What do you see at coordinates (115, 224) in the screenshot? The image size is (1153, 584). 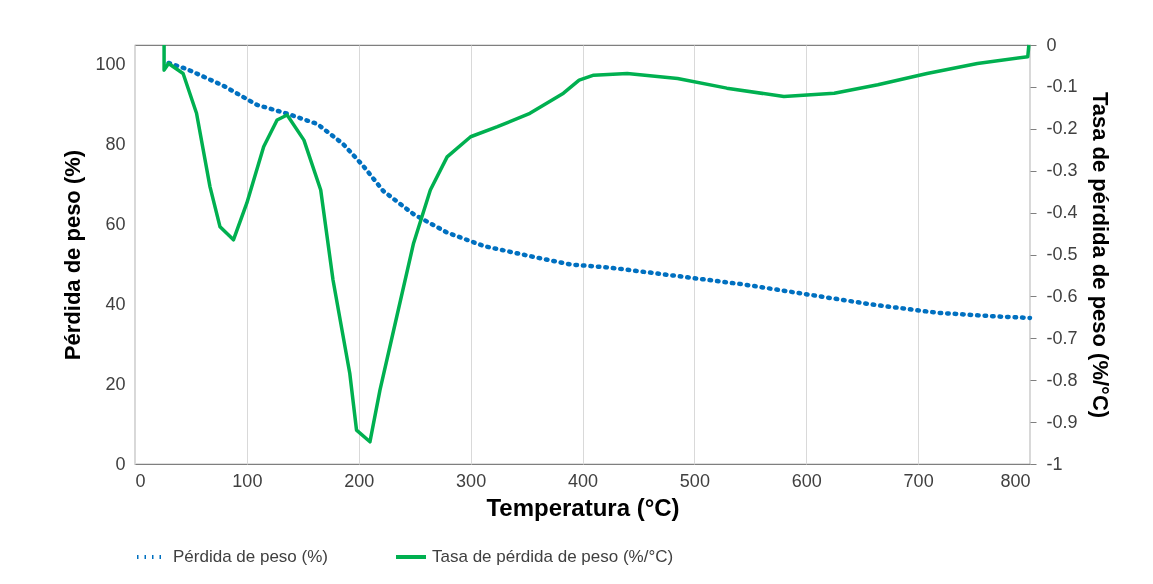 I see `y-tick-label: 60` at bounding box center [115, 224].